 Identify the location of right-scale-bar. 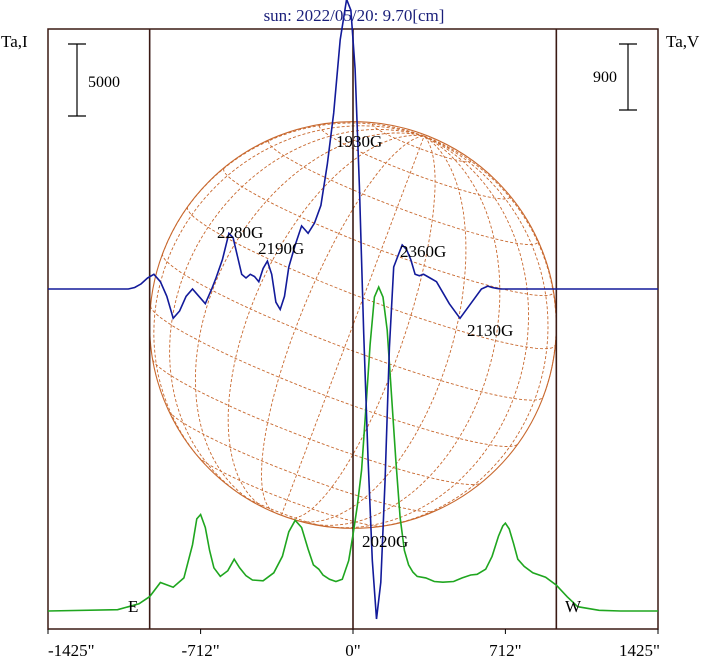
(628, 77).